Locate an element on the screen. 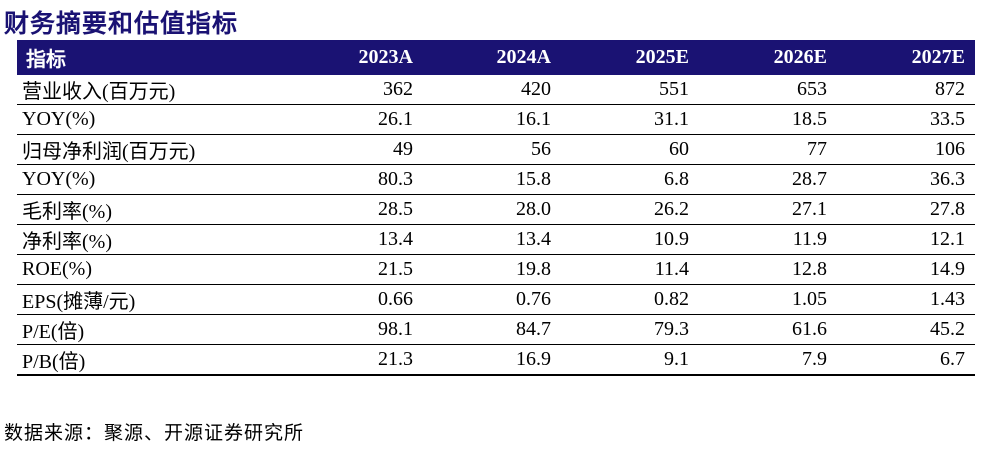 The height and width of the screenshot is (450, 983). row-value: 45.2 is located at coordinates (906, 329).